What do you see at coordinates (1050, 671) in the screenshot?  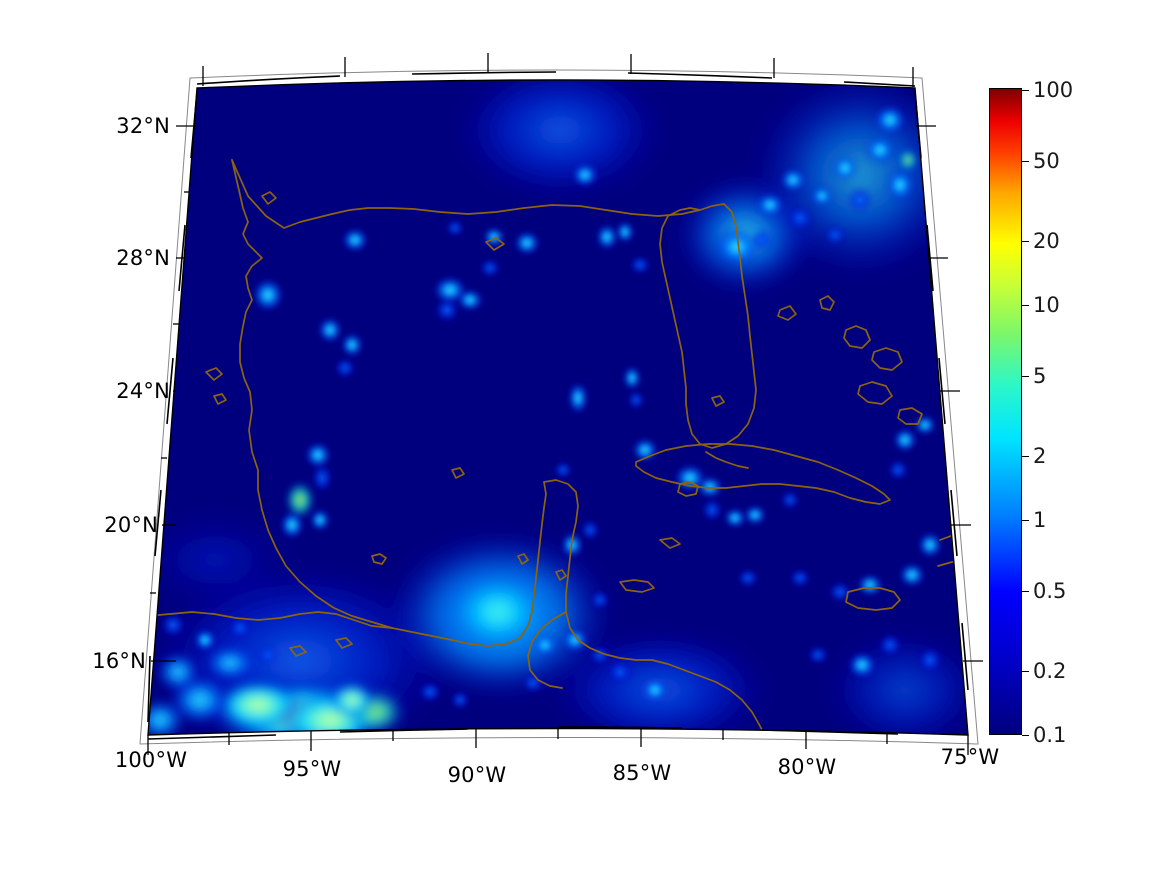 I see `colorbar-tick-label: 0.2` at bounding box center [1050, 671].